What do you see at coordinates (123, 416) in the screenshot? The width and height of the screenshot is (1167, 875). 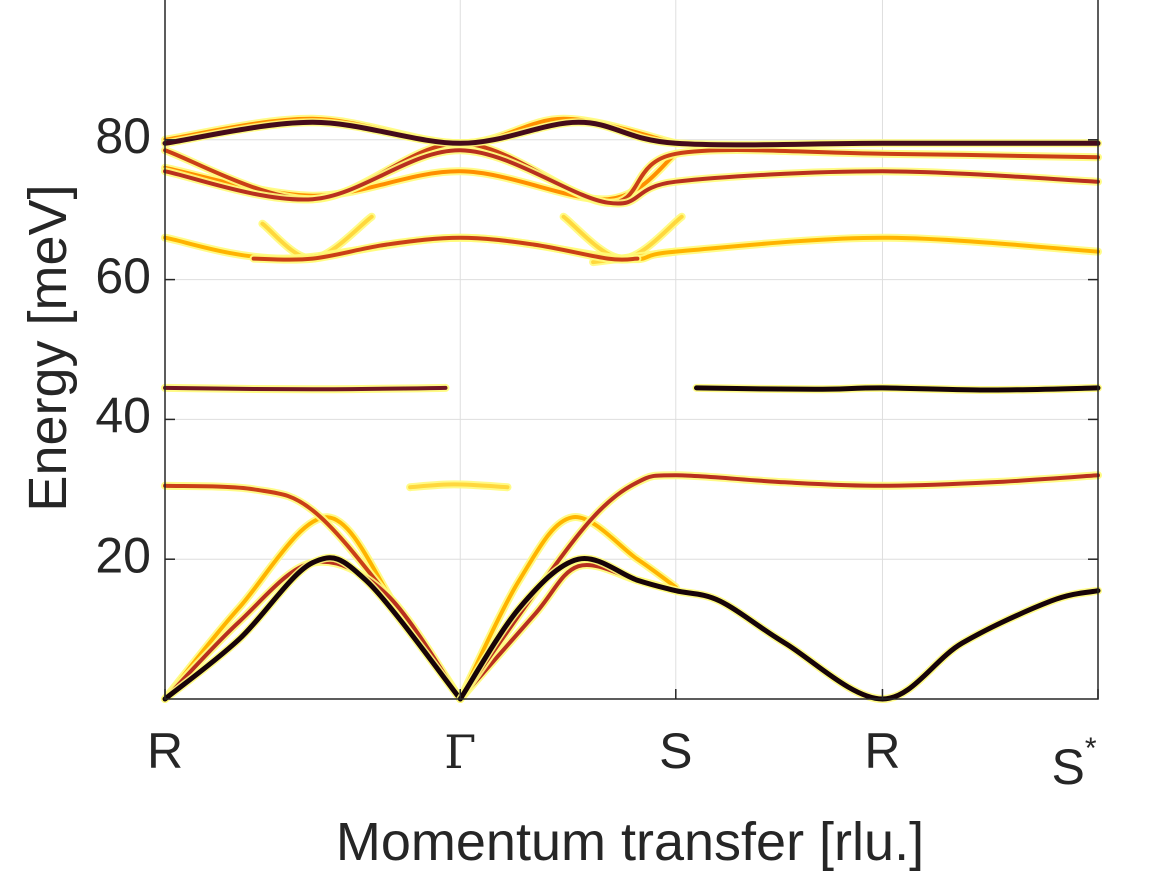 I see `y-tick-label: 40` at bounding box center [123, 416].